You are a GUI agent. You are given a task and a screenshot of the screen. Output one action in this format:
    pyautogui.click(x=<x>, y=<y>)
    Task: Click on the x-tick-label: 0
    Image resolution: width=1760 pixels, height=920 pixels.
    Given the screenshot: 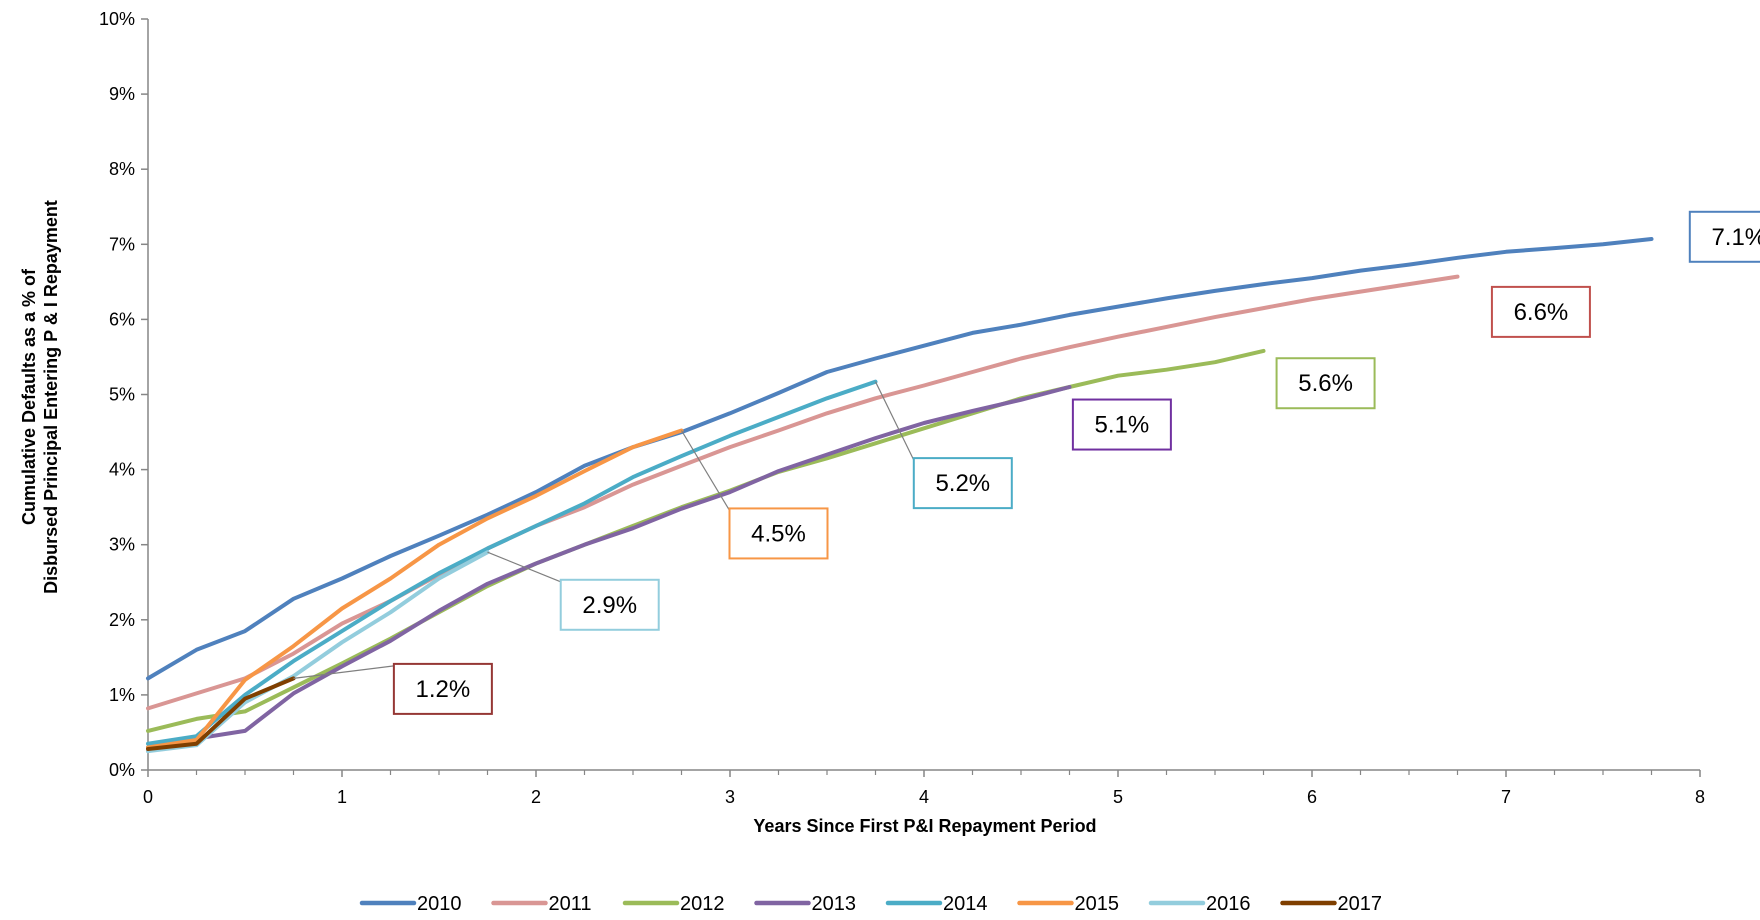 What is the action you would take?
    pyautogui.click(x=148, y=797)
    